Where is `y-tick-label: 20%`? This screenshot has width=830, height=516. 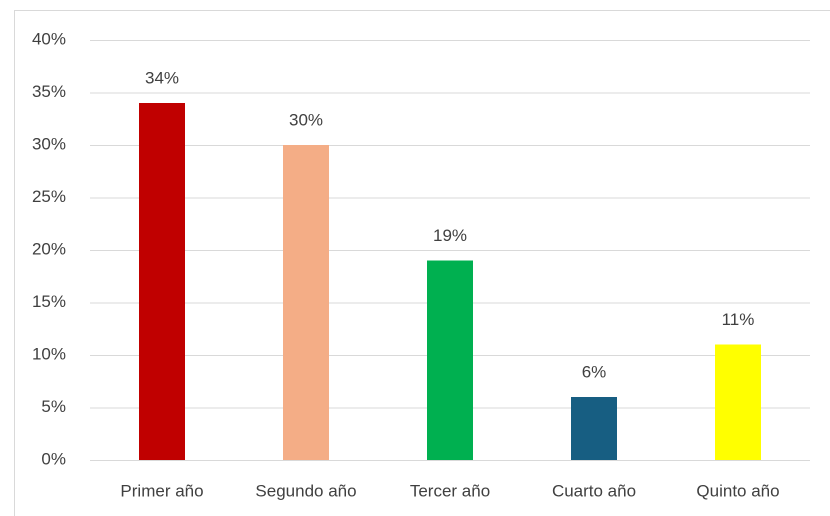
y-tick-label: 20% is located at coordinates (49, 248).